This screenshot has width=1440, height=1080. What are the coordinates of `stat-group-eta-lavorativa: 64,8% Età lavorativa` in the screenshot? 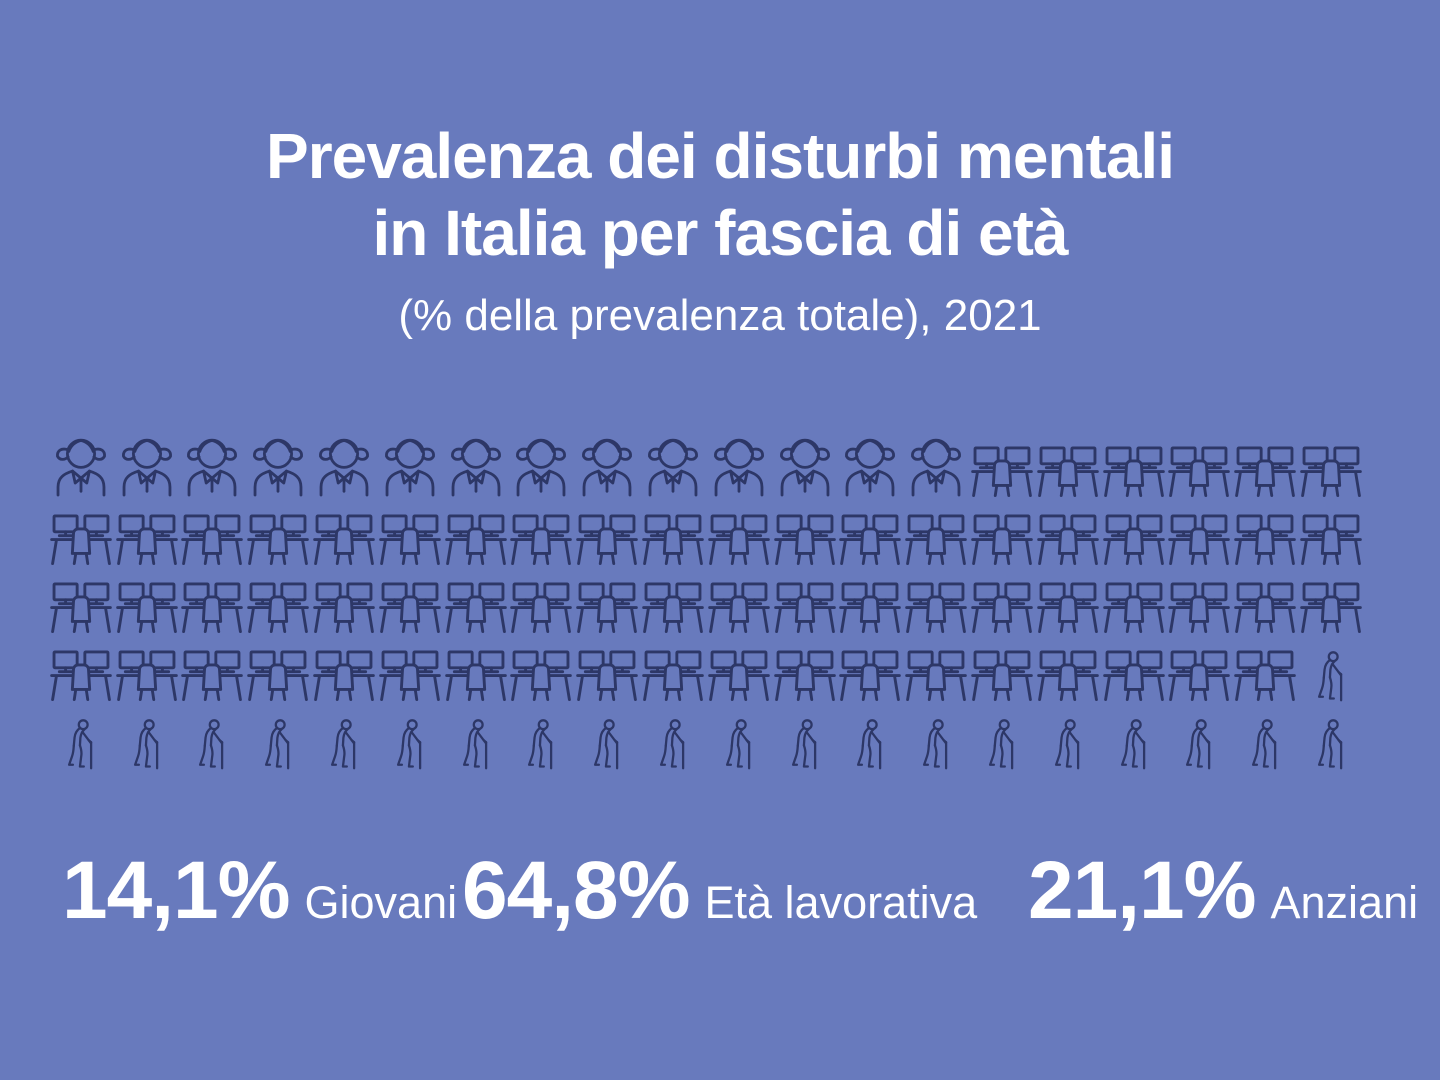 It's located at (720, 890).